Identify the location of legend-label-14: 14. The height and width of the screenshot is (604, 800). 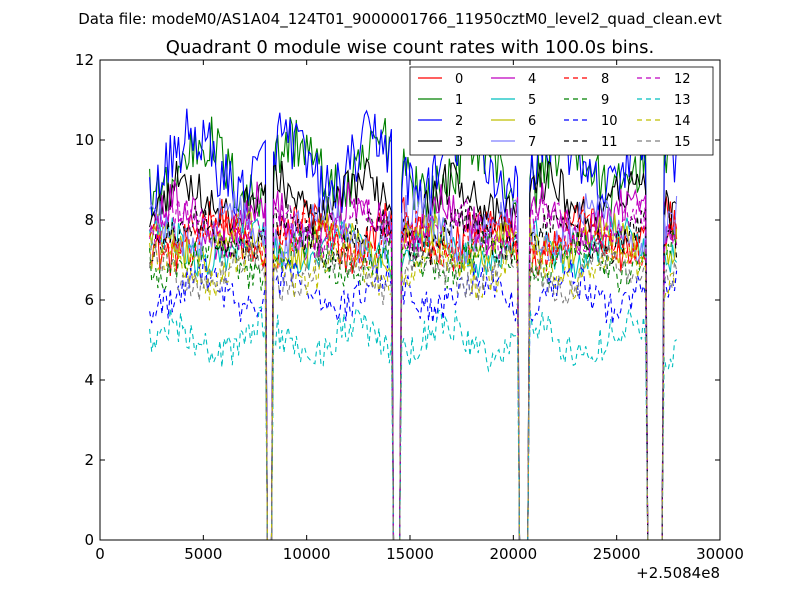
(682, 121).